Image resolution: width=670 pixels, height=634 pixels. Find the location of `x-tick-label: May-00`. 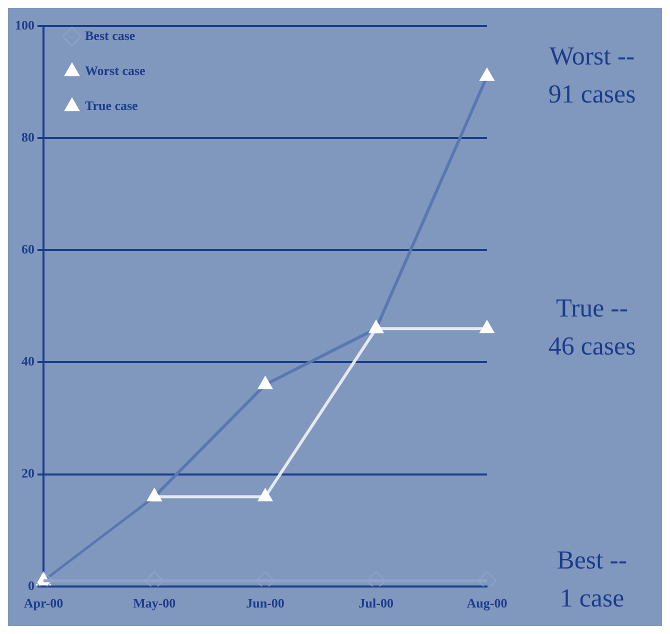

x-tick-label: May-00 is located at coordinates (154, 603).